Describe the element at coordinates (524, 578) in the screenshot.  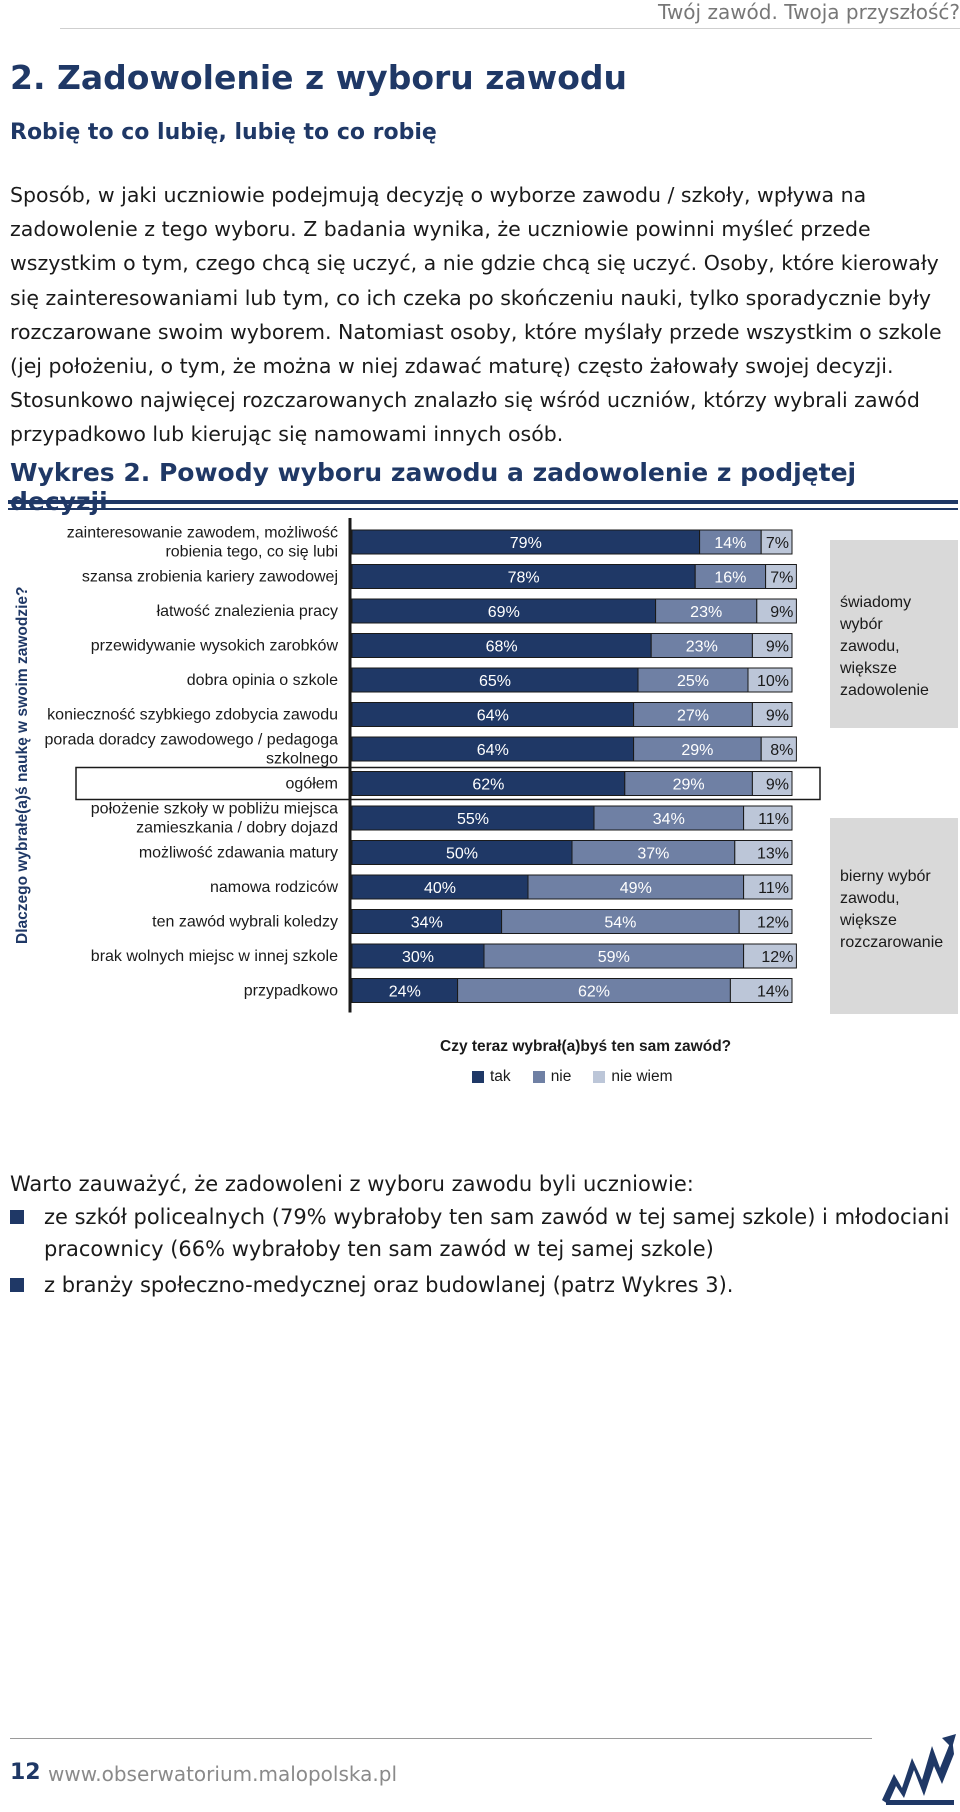
I see `data-label: 78%` at that location.